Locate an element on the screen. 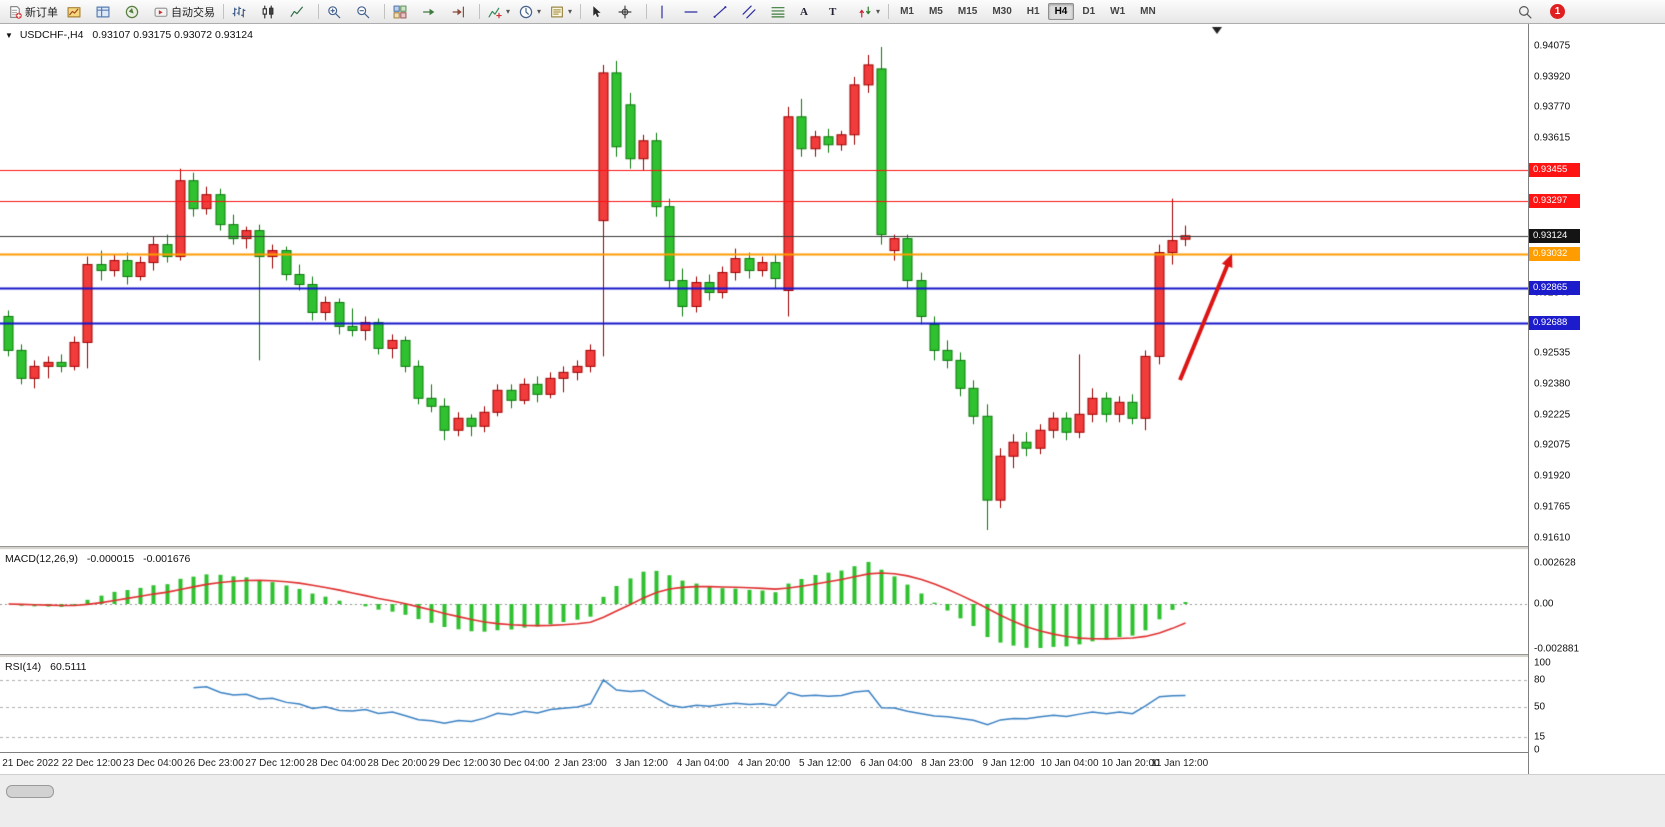 The width and height of the screenshot is (1665, 827). vertical-line-button is located at coordinates (665, 12).